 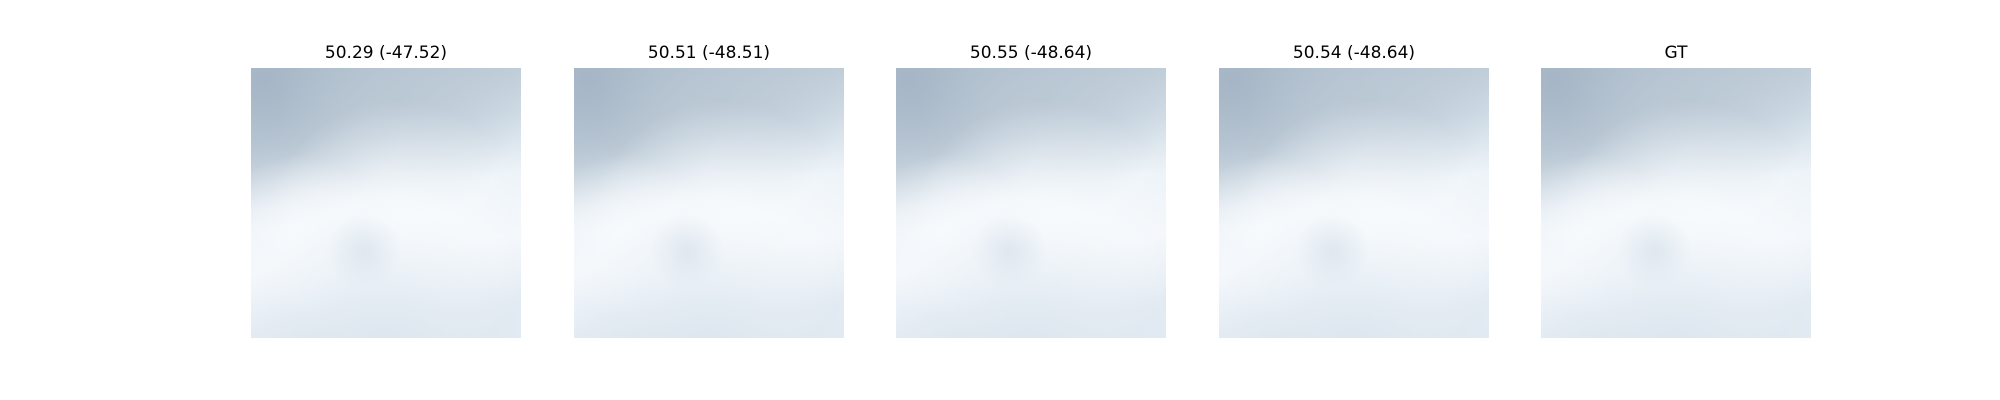 I want to click on panel-2: 50.51 (-48.51), so click(x=709, y=188).